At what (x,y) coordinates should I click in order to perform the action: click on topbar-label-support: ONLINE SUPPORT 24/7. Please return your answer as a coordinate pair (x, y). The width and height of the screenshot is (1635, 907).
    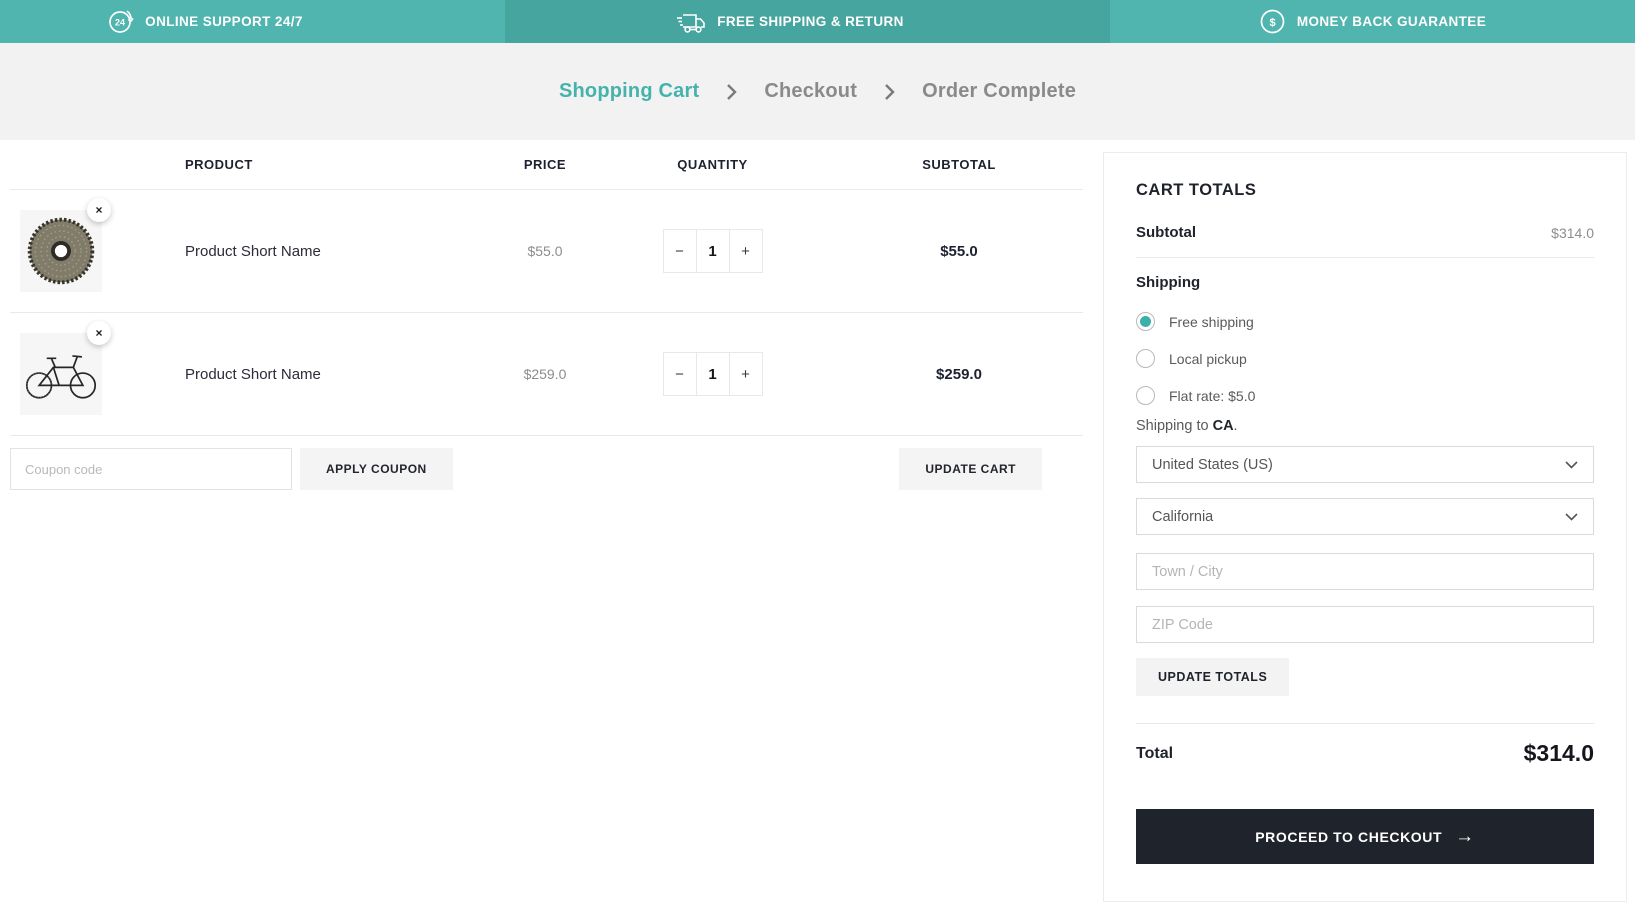
    Looking at the image, I should click on (224, 21).